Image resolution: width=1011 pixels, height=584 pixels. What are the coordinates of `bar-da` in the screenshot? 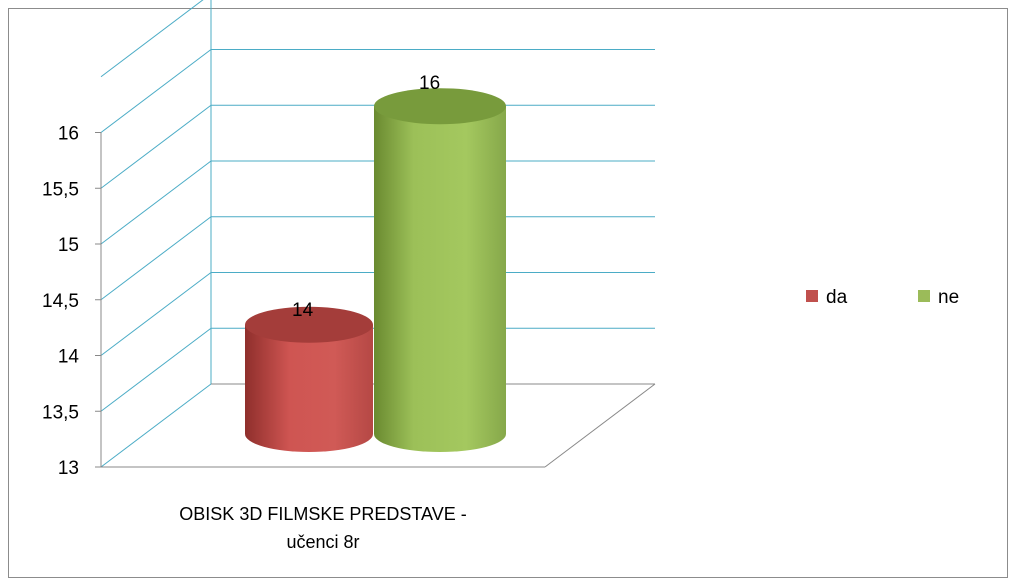 It's located at (309, 379).